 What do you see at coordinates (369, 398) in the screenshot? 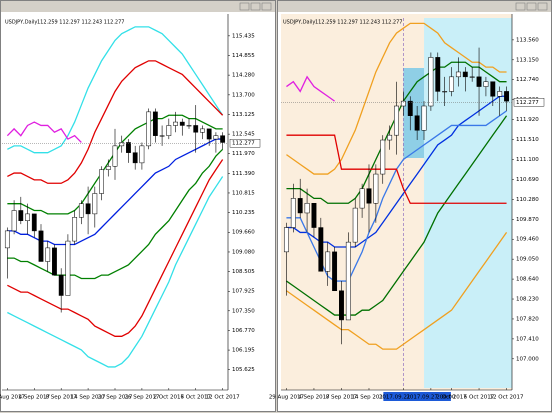
I see `x-tick-label: 14 Sep 2017` at bounding box center [369, 398].